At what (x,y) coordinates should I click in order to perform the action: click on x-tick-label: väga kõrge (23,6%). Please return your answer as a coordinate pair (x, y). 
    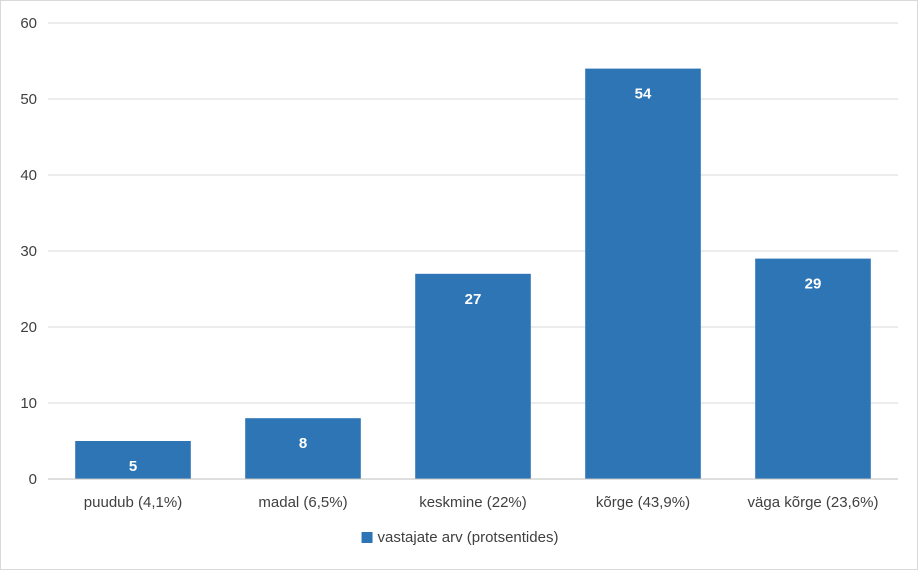
    Looking at the image, I should click on (813, 502).